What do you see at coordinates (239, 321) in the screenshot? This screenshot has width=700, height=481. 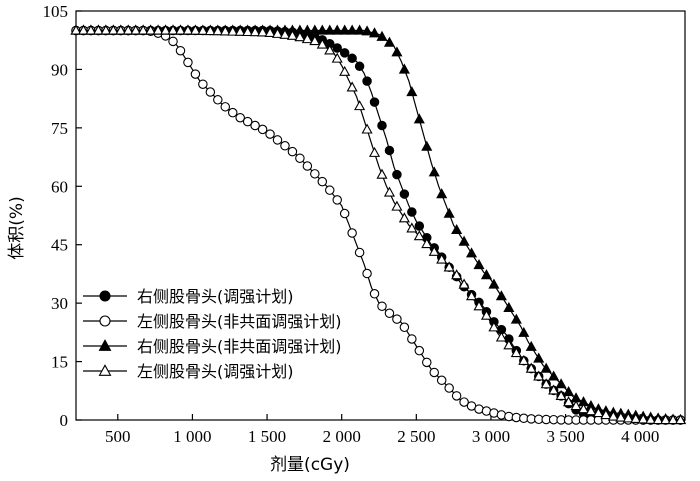 I see `legend-label: 左侧股骨头(非共面调强计划)` at bounding box center [239, 321].